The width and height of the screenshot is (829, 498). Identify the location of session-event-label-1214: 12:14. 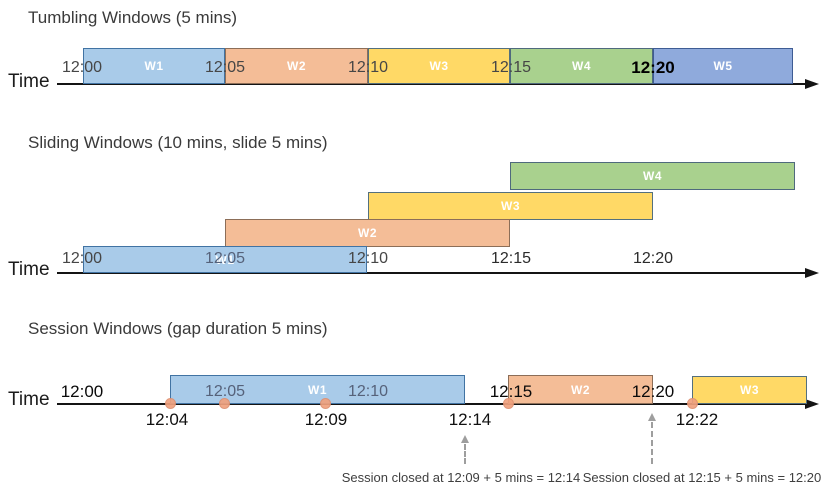
(470, 419).